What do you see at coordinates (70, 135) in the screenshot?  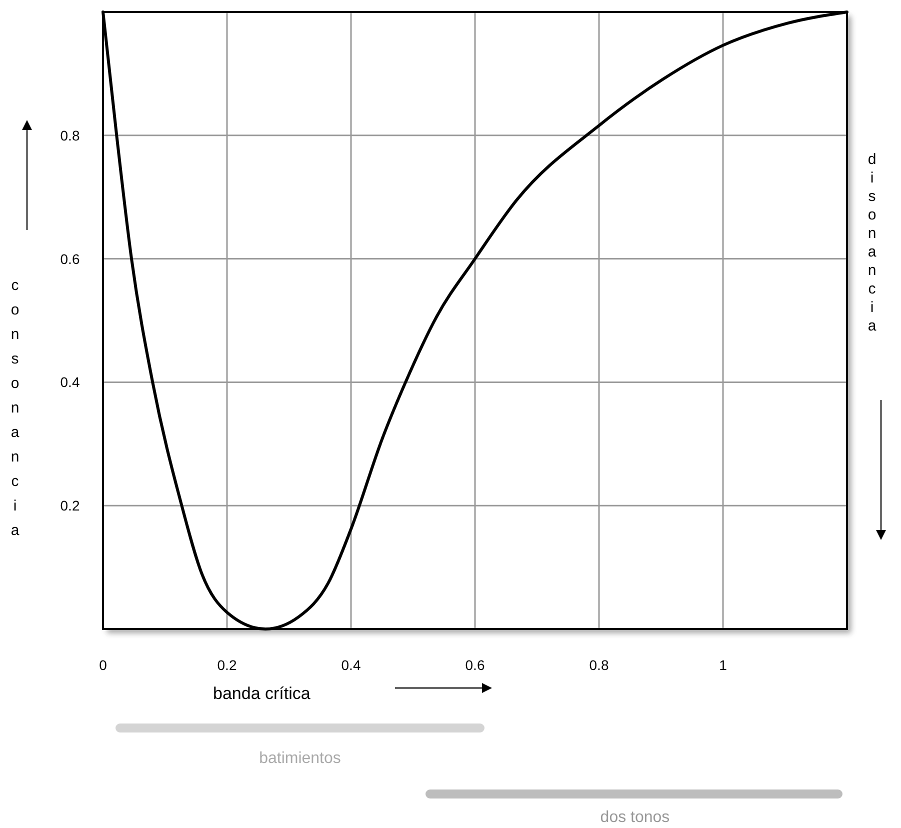 I see `y-tick-label: 0.8` at bounding box center [70, 135].